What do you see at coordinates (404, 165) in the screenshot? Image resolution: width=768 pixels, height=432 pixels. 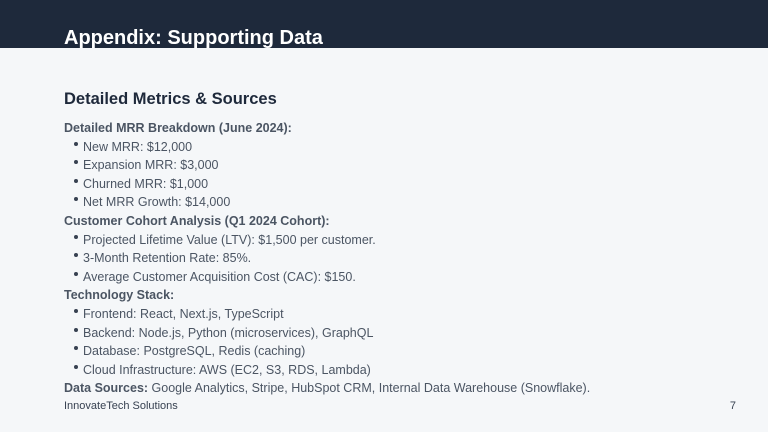 I see `list-item: Expansion MRR: $3,000` at bounding box center [404, 165].